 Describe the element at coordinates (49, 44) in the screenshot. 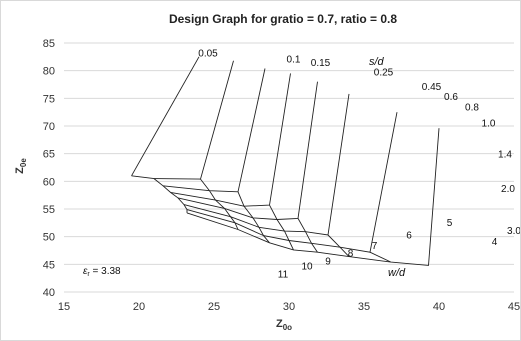

I see `y-tick-label: 85` at that location.